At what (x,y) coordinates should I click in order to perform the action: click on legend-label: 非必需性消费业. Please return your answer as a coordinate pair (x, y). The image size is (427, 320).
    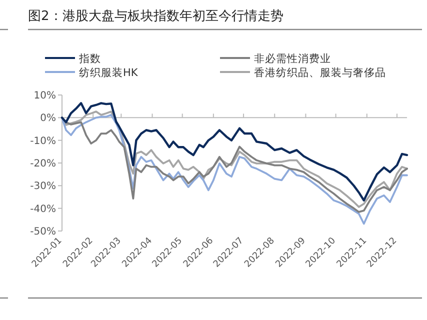
    Looking at the image, I should click on (292, 58).